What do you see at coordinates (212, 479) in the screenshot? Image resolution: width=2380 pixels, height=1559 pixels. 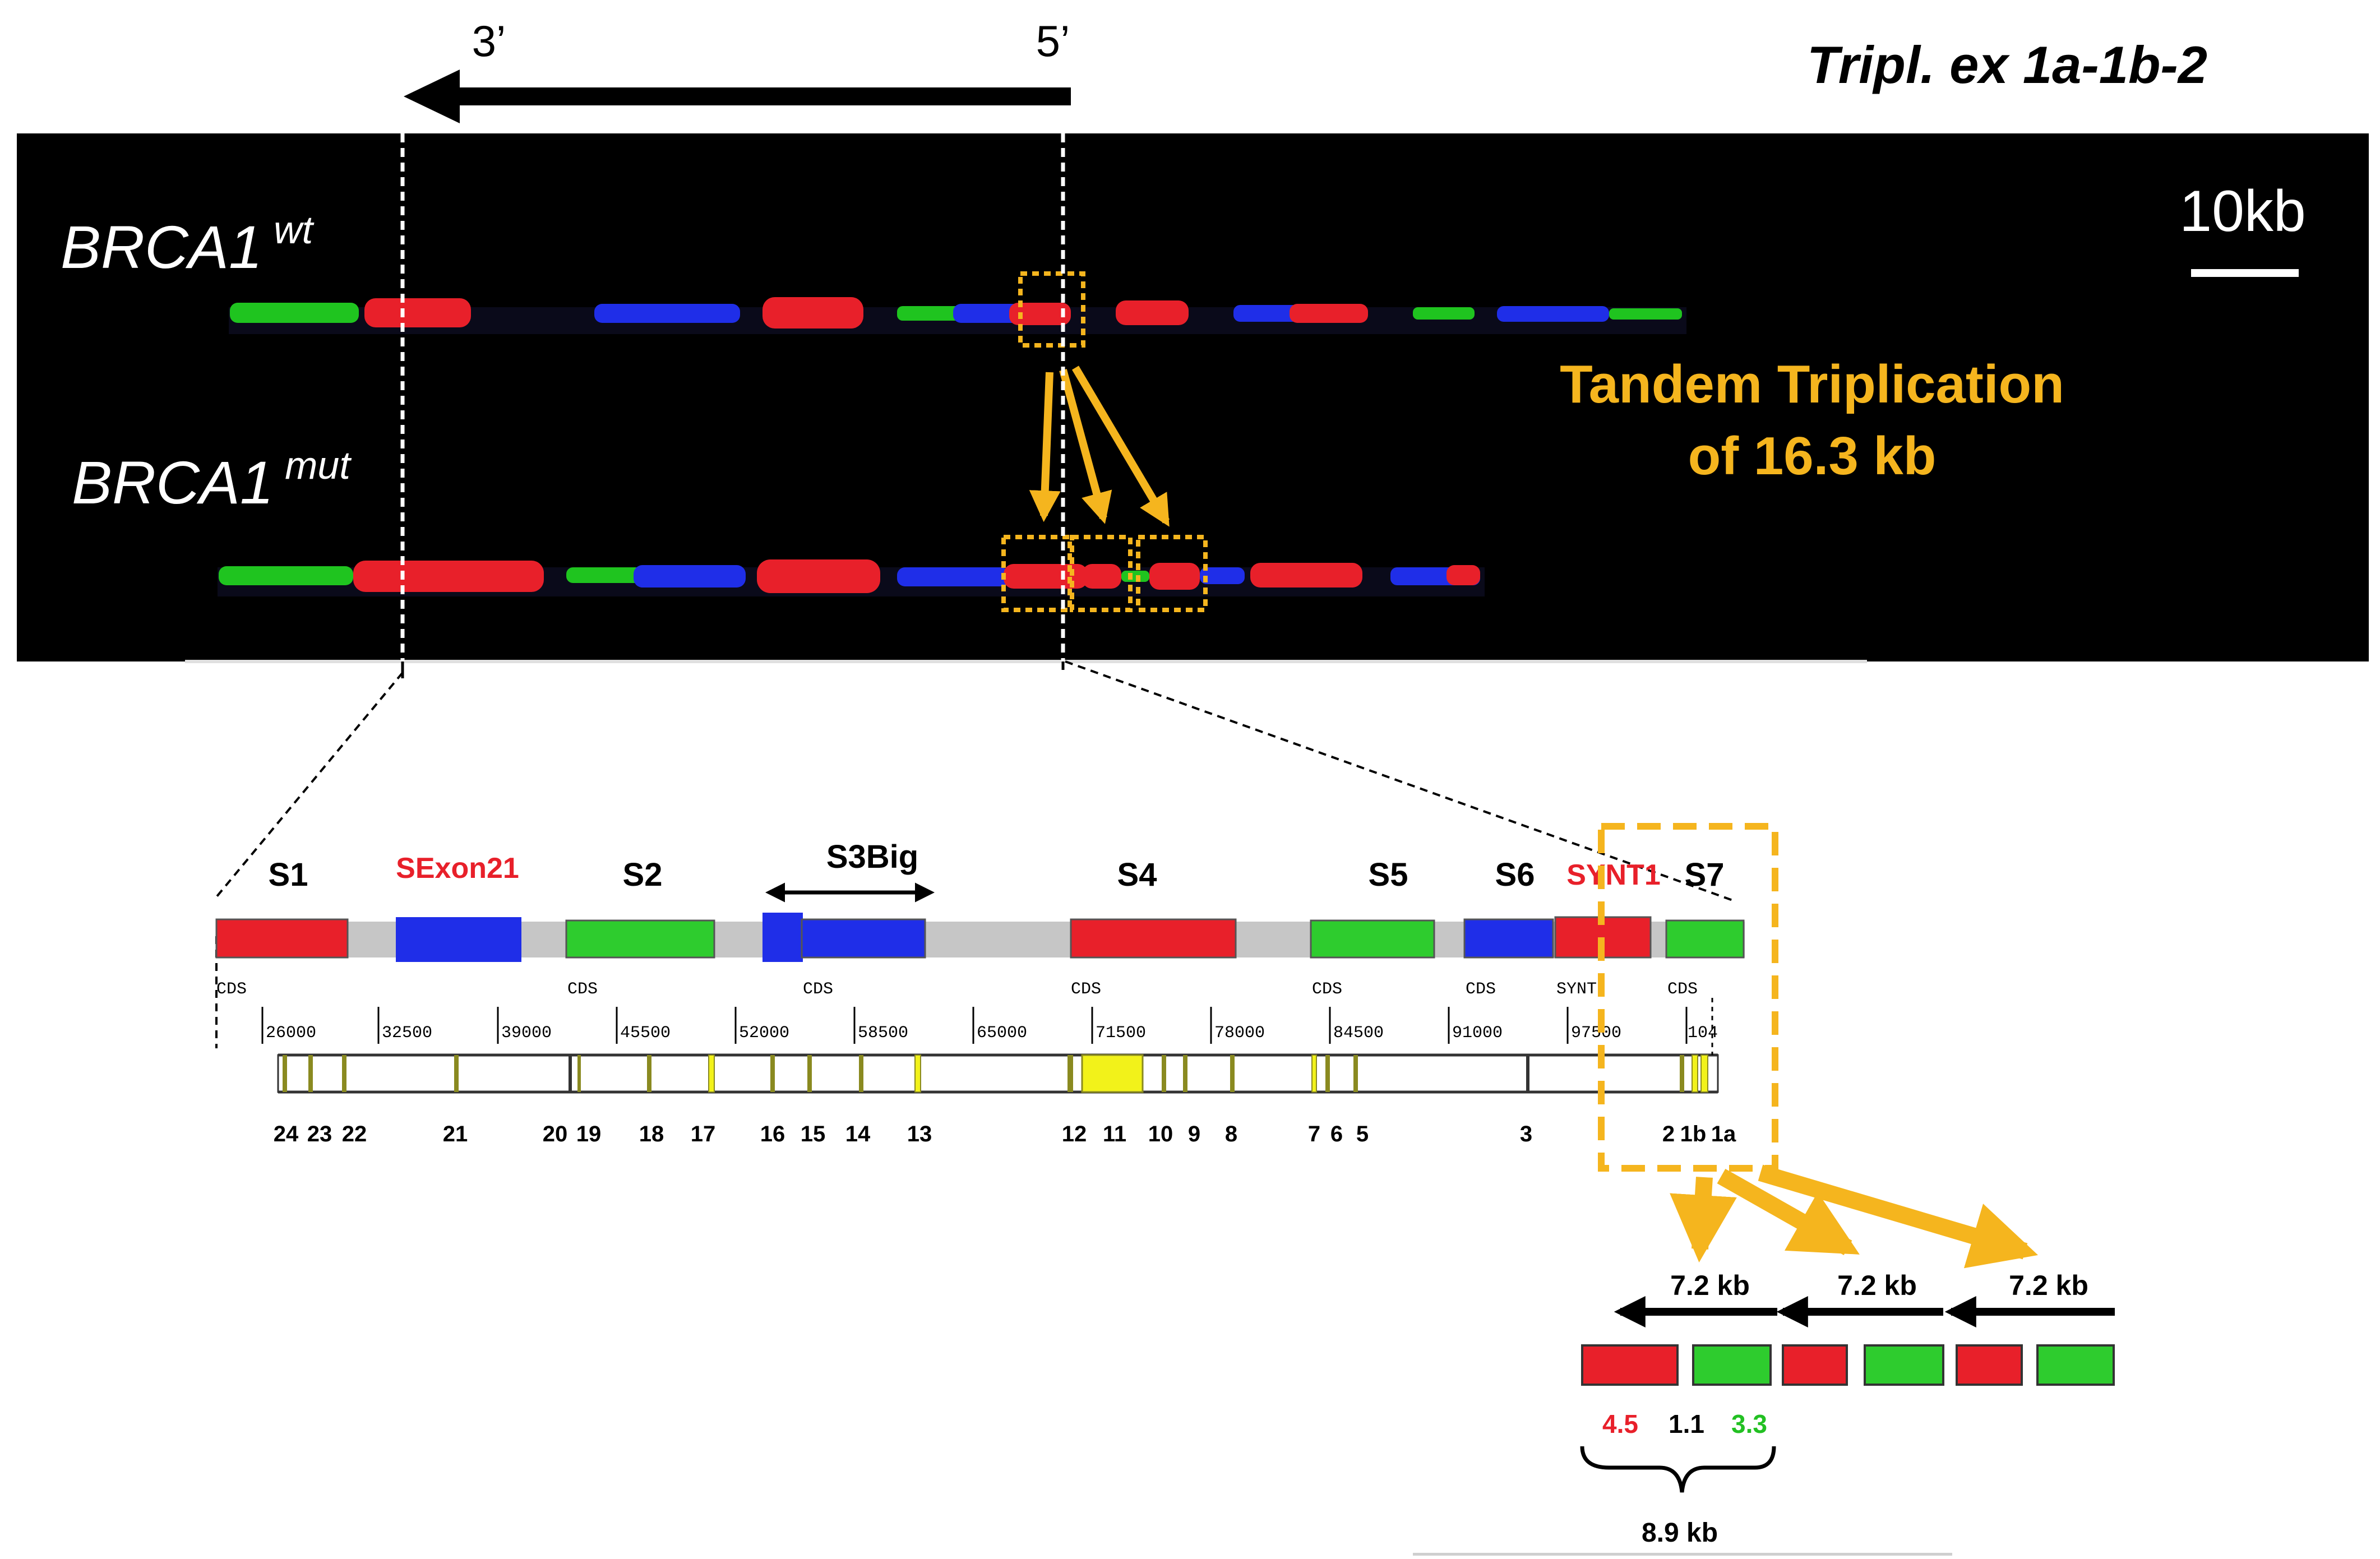 I see `mut-label: BRCA1 mut` at bounding box center [212, 479].